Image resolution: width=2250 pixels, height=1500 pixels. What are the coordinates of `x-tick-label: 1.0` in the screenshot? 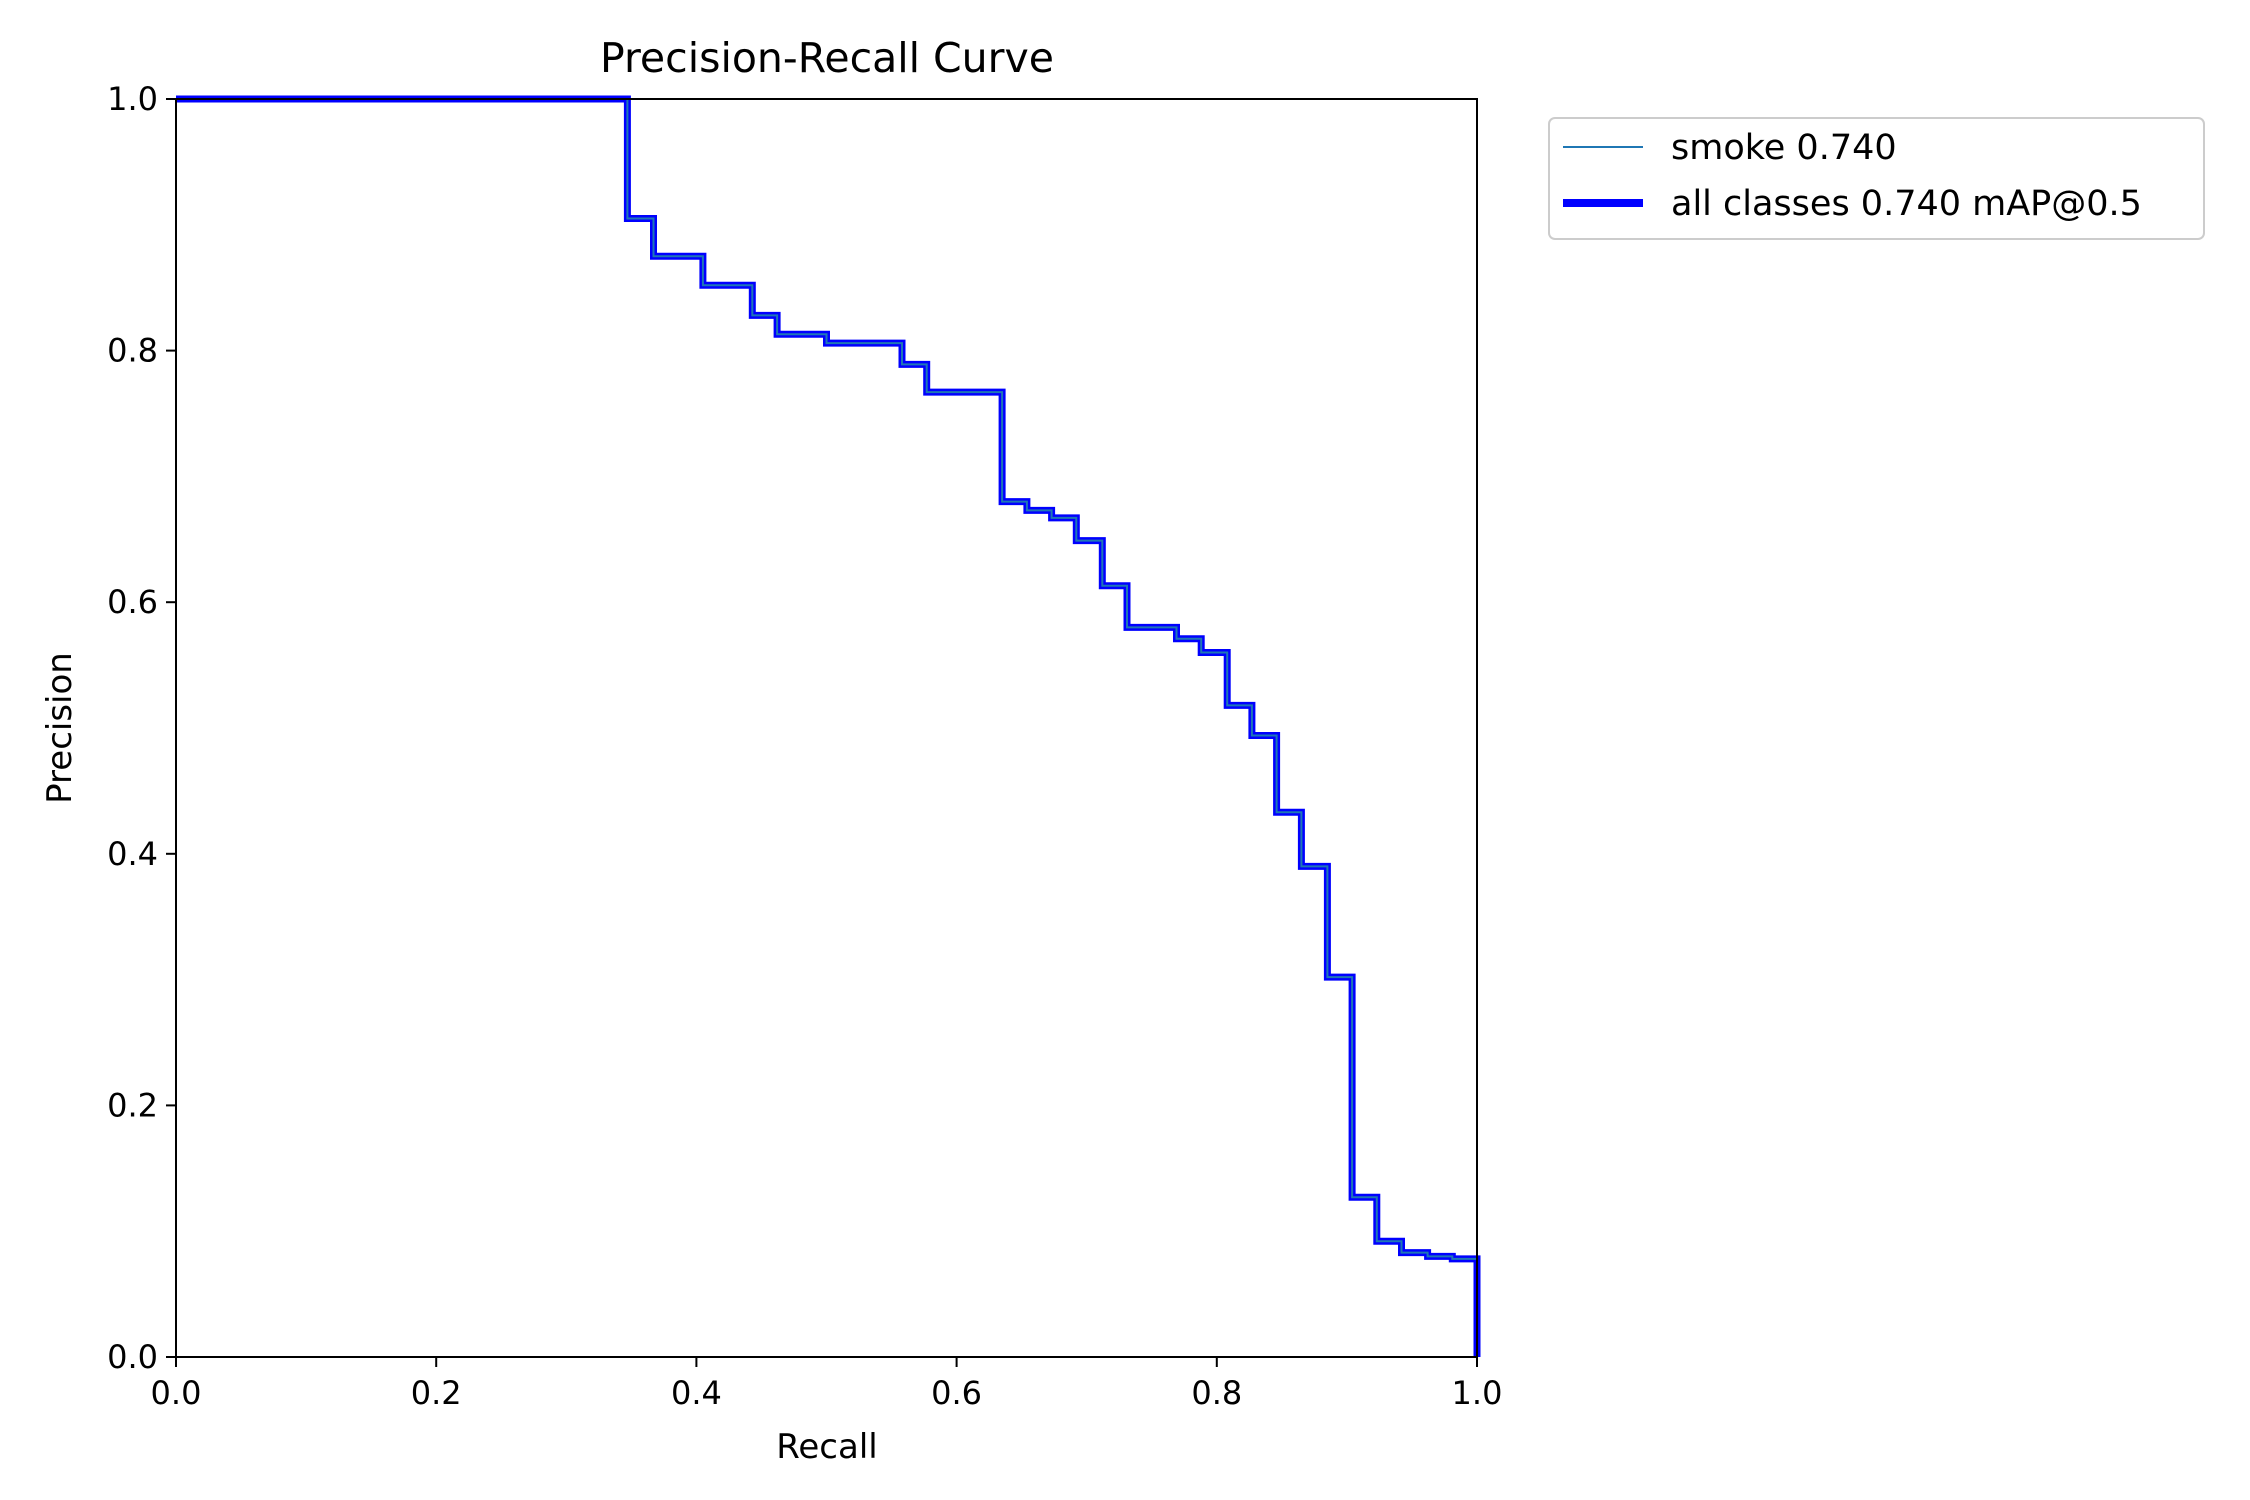 It's located at (1477, 1393).